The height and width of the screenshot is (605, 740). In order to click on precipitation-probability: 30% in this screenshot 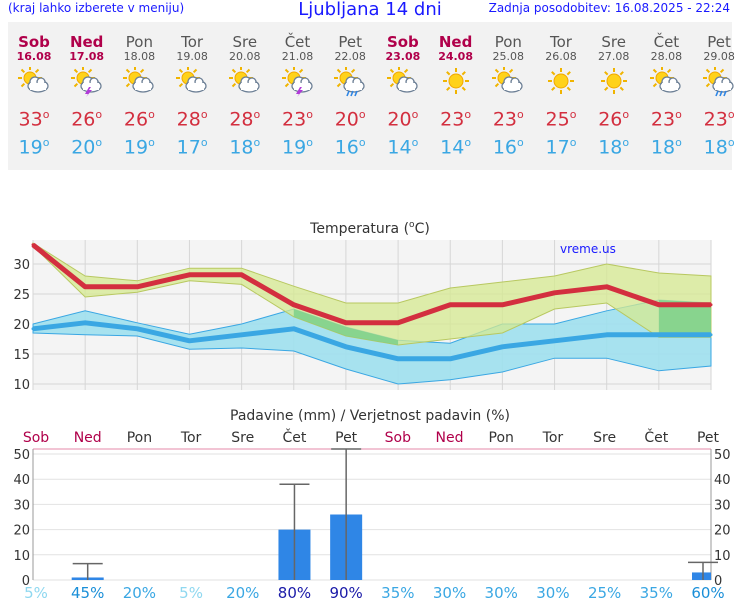, I will do `click(501, 593)`.